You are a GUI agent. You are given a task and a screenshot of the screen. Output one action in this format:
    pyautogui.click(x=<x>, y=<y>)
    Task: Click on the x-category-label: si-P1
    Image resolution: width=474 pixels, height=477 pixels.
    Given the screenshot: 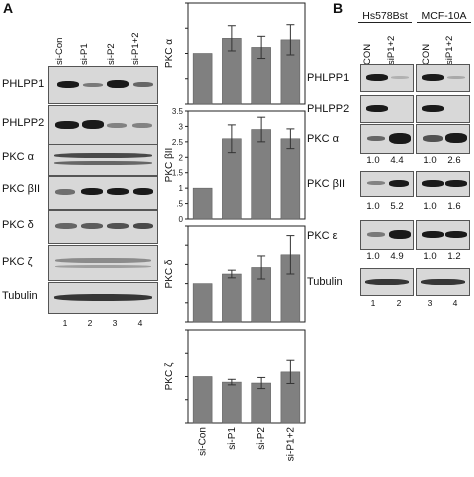 What is the action you would take?
    pyautogui.click(x=232, y=438)
    